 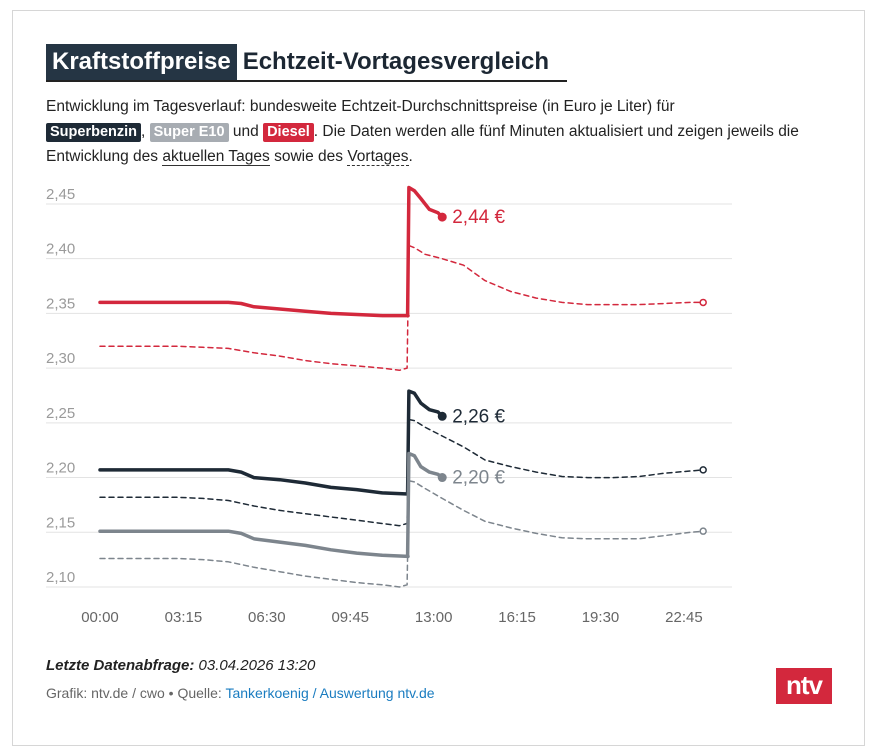 What do you see at coordinates (143, 131) in the screenshot?
I see `desc-sep: ,` at bounding box center [143, 131].